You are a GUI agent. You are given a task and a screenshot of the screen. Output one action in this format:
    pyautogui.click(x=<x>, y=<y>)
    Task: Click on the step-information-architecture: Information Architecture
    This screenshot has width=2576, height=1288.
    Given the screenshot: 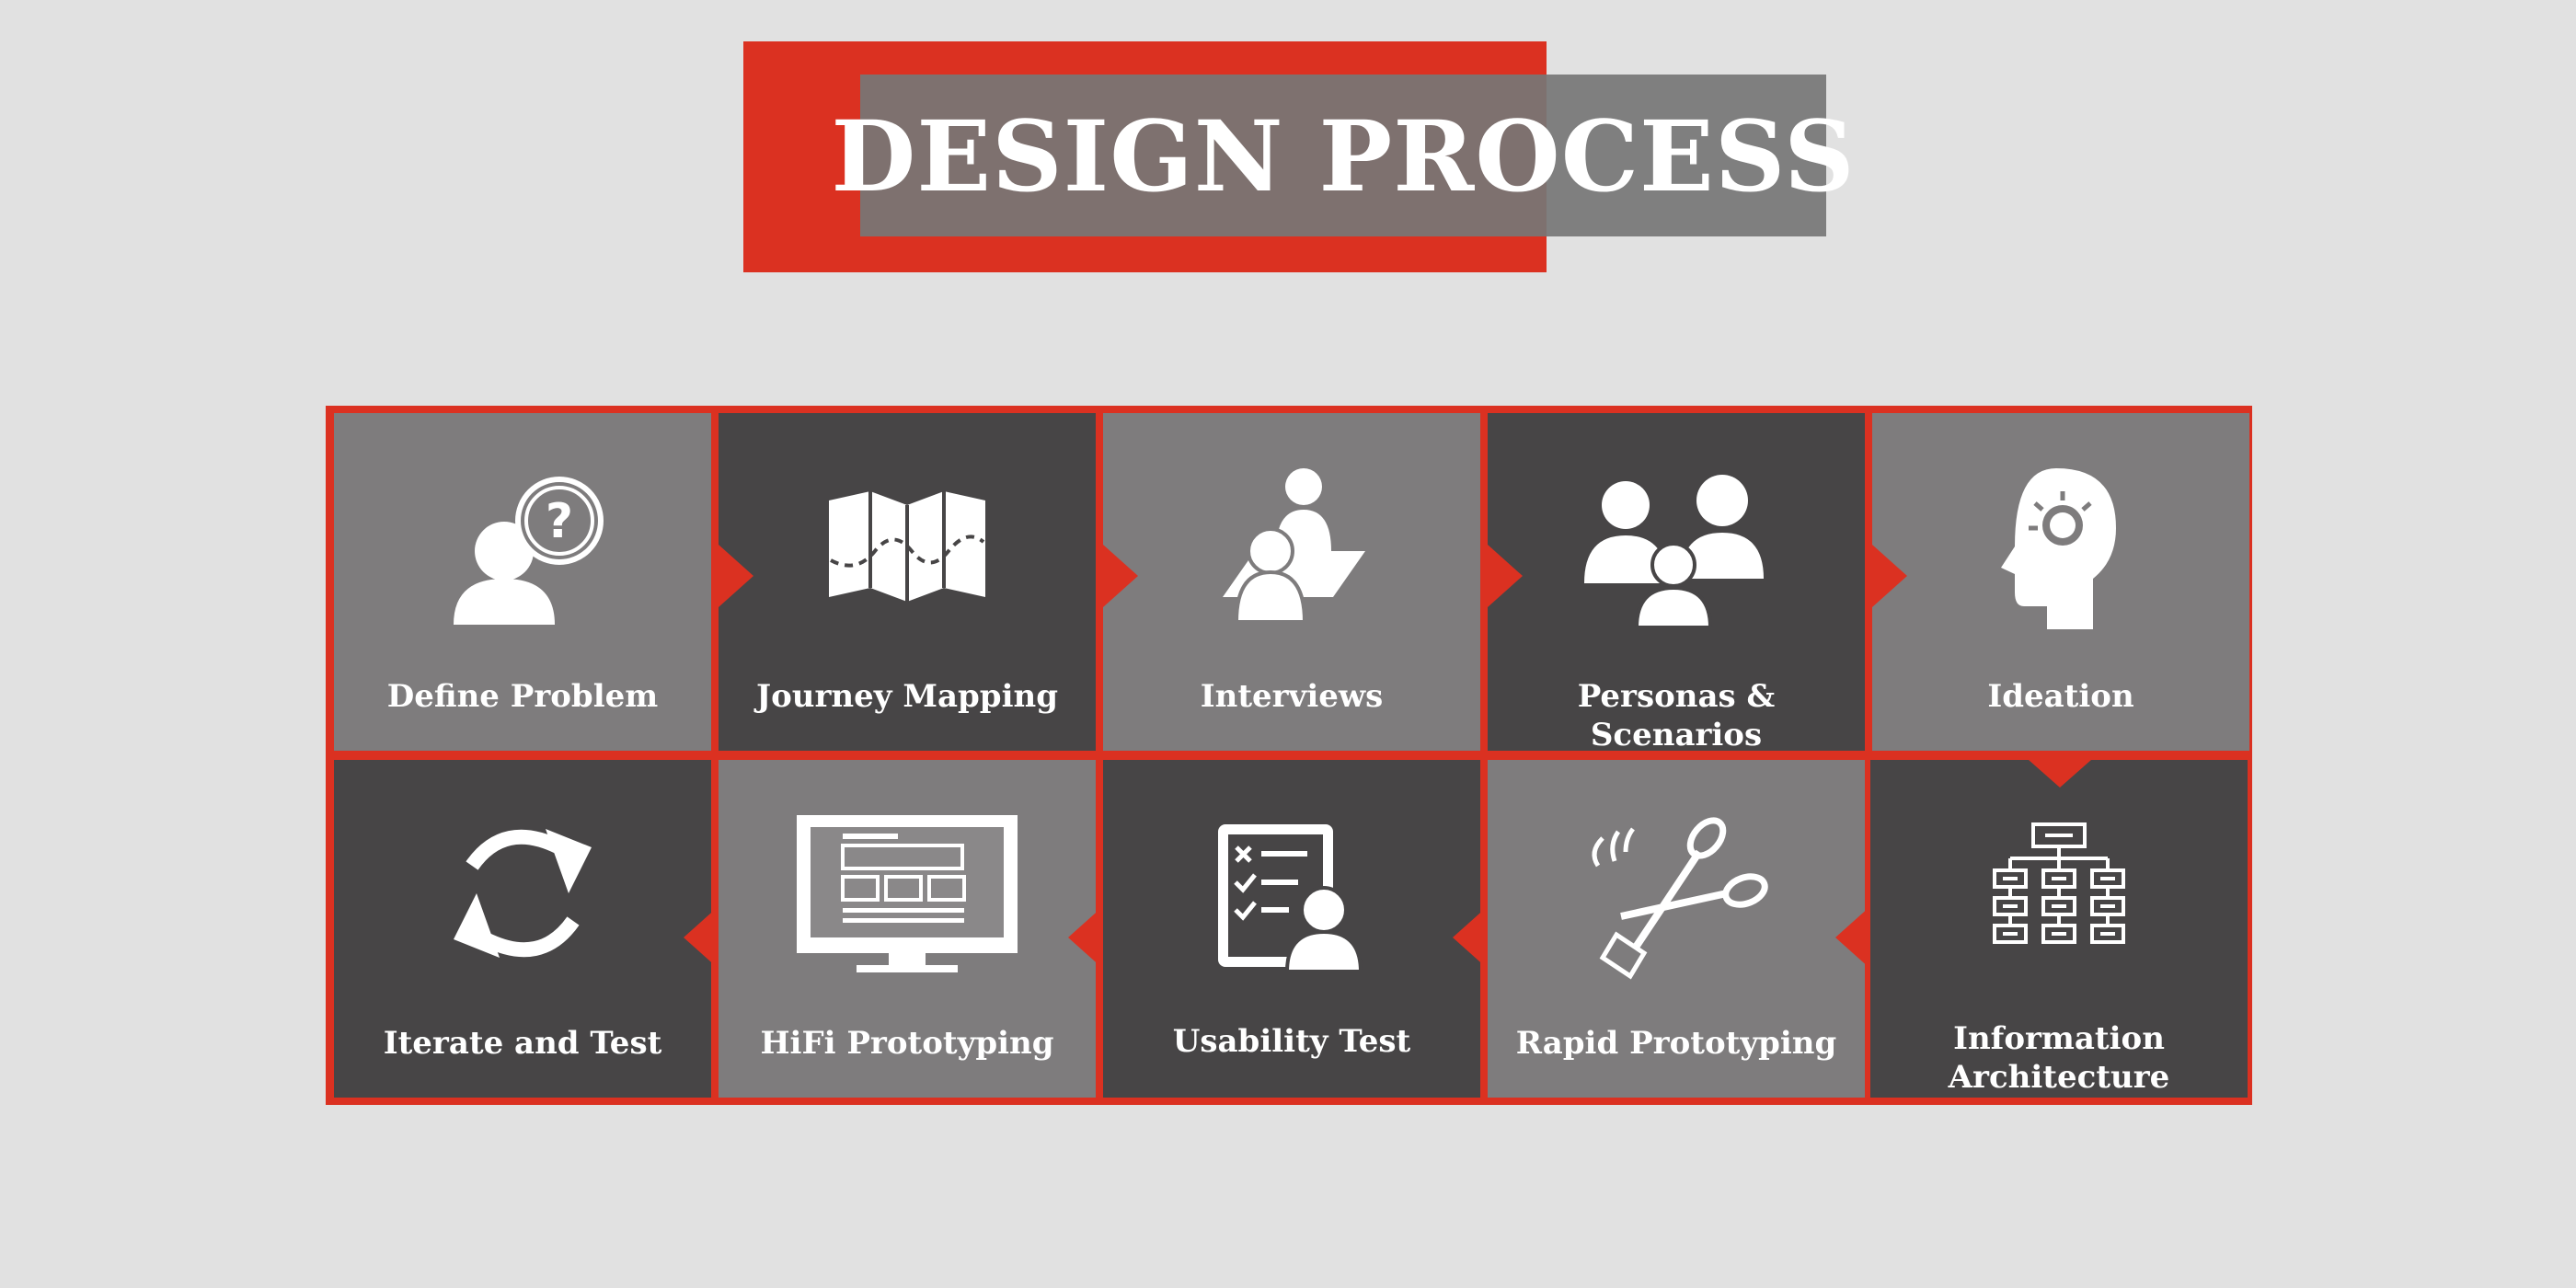 What is the action you would take?
    pyautogui.click(x=2059, y=929)
    